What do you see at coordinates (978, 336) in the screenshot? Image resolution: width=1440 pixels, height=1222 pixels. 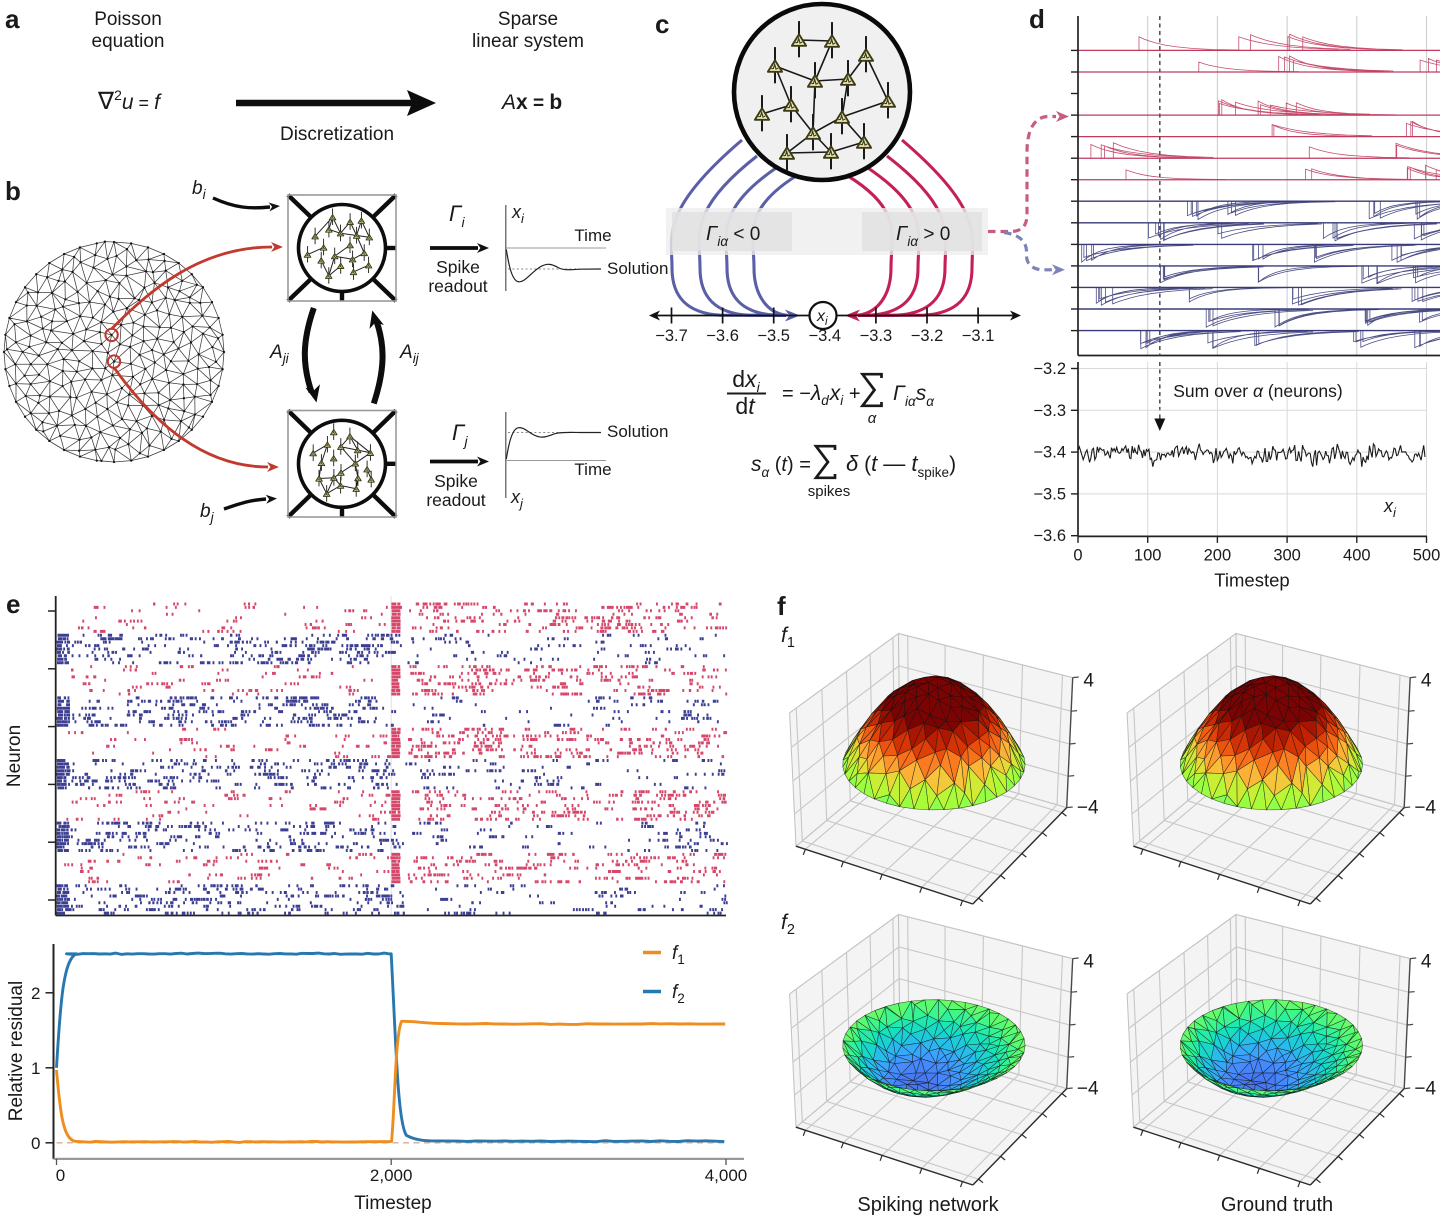 I see `svg-text: −3.1` at bounding box center [978, 336].